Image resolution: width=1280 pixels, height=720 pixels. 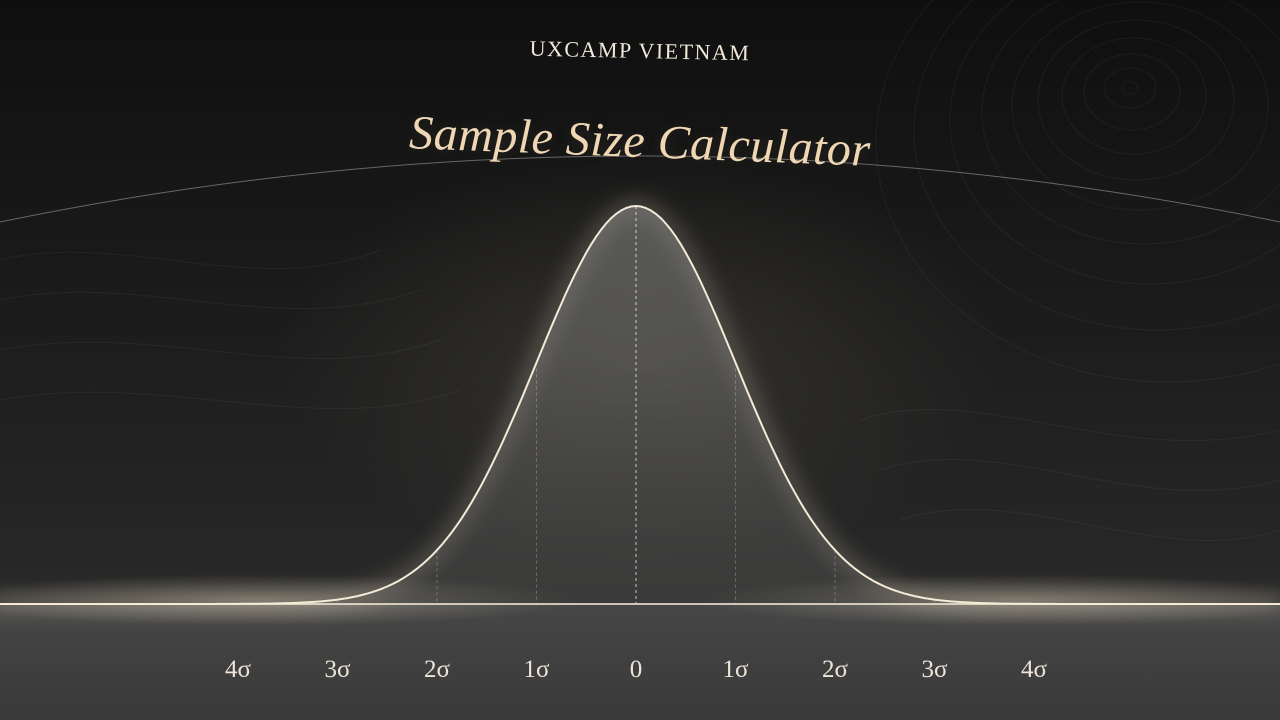 I want to click on x-tick-label-7: 3σ, so click(x=934, y=669).